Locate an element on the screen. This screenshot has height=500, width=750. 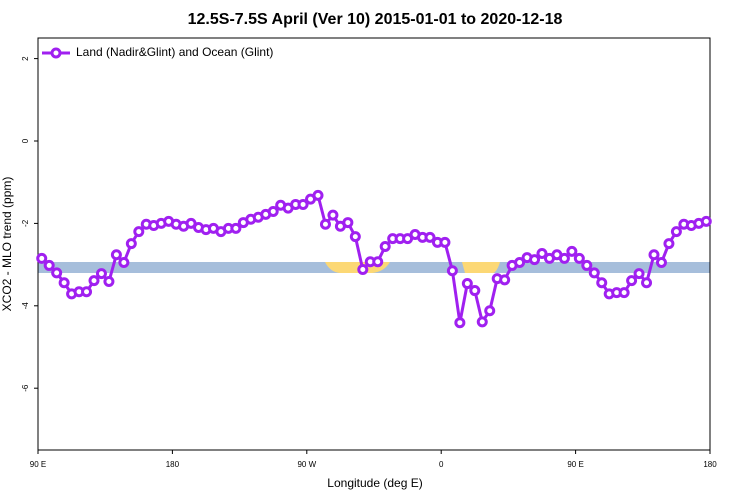
legend-marker is located at coordinates (56, 53).